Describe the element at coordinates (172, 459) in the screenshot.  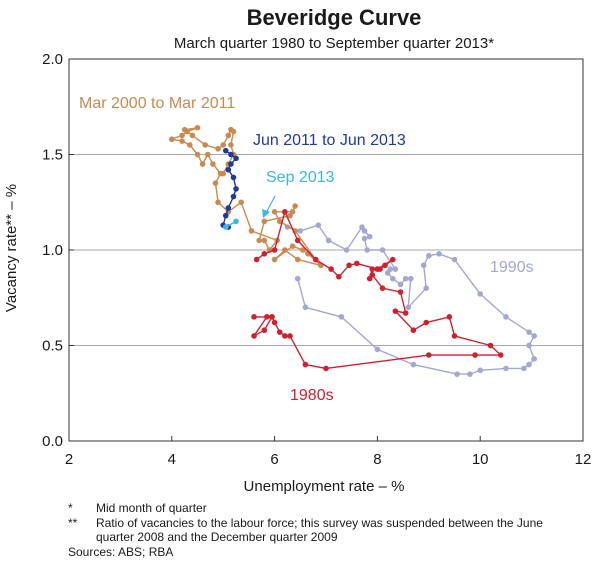
I see `x-tick-label: 4` at that location.